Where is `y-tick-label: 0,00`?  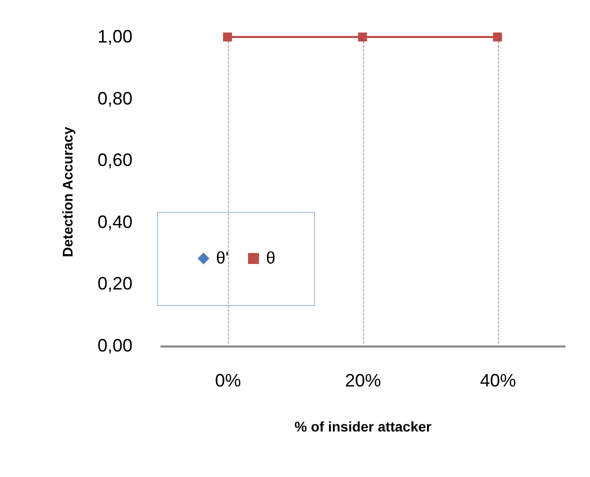 y-tick-label: 0,00 is located at coordinates (114, 346).